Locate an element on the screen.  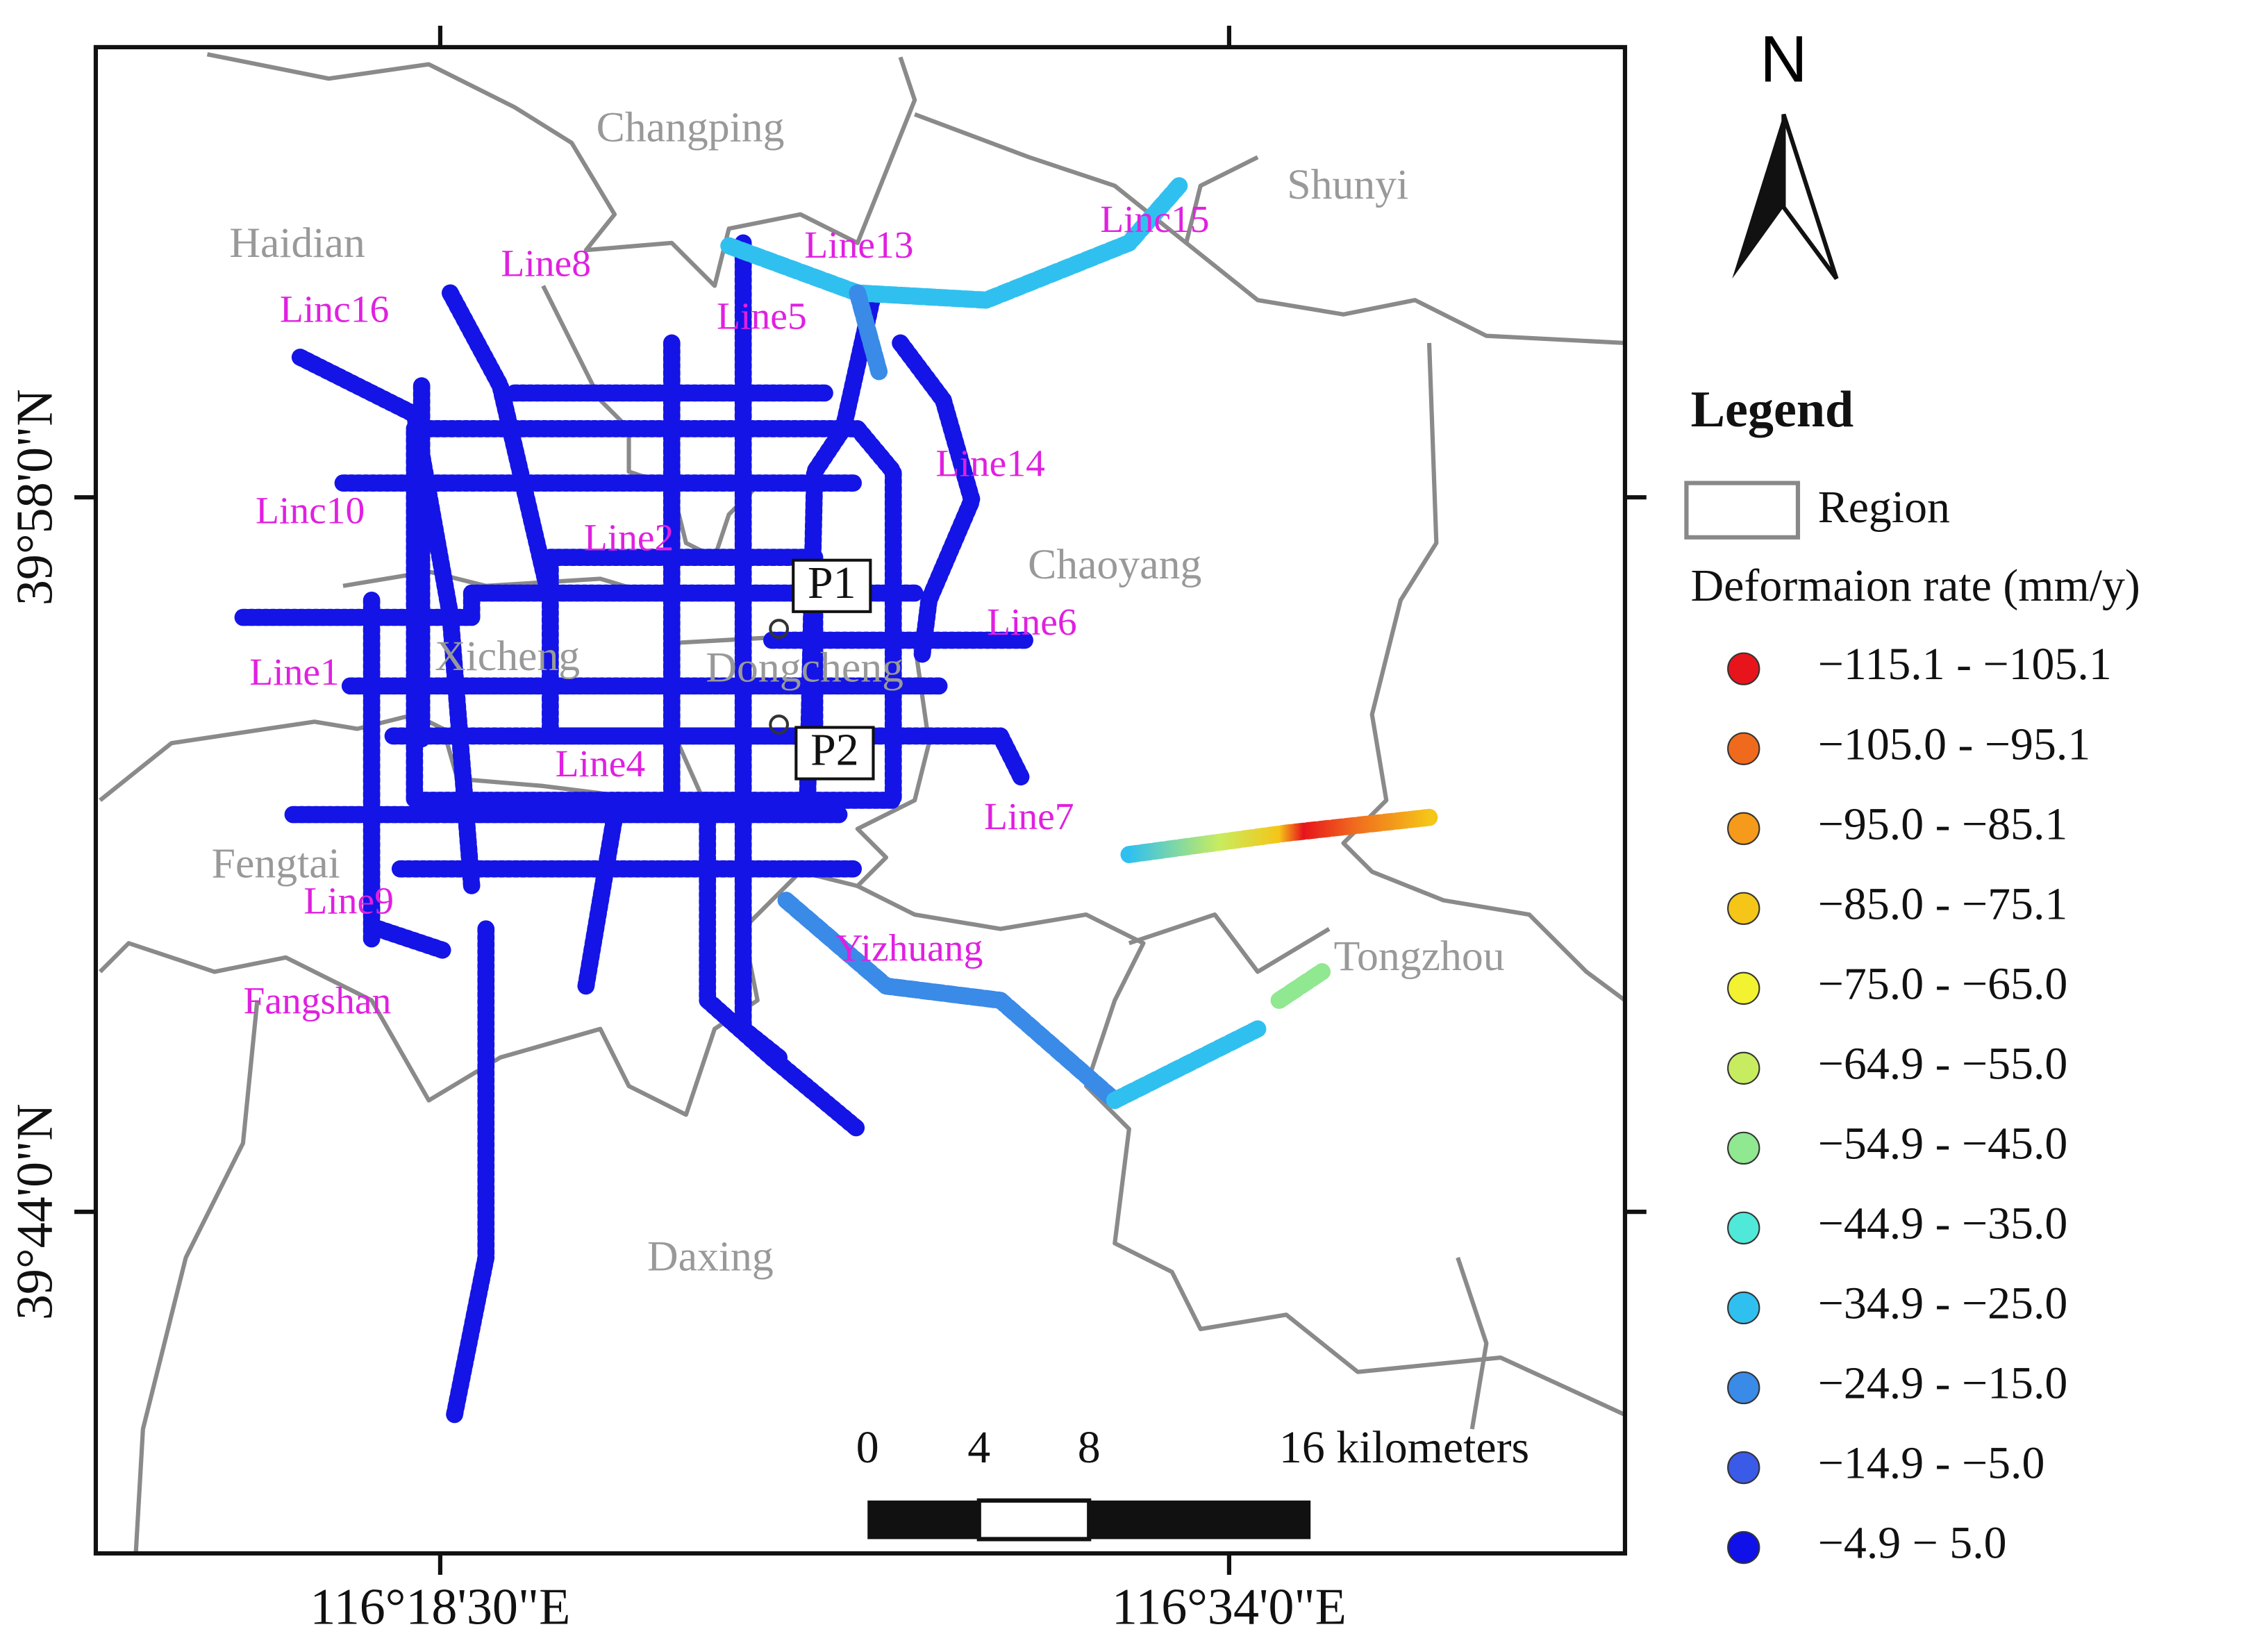
legend-region: Region is located at coordinates (1884, 507).